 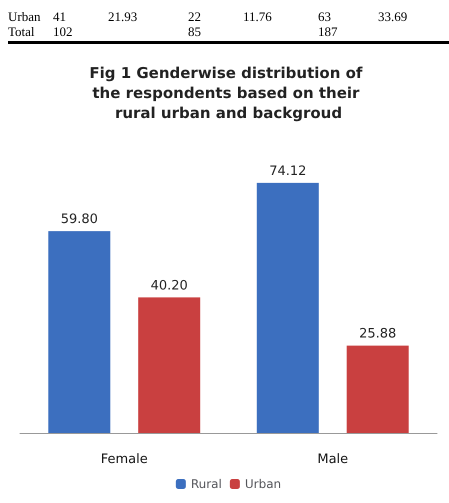 What do you see at coordinates (377, 334) in the screenshot?
I see `data-label: 25.88` at bounding box center [377, 334].